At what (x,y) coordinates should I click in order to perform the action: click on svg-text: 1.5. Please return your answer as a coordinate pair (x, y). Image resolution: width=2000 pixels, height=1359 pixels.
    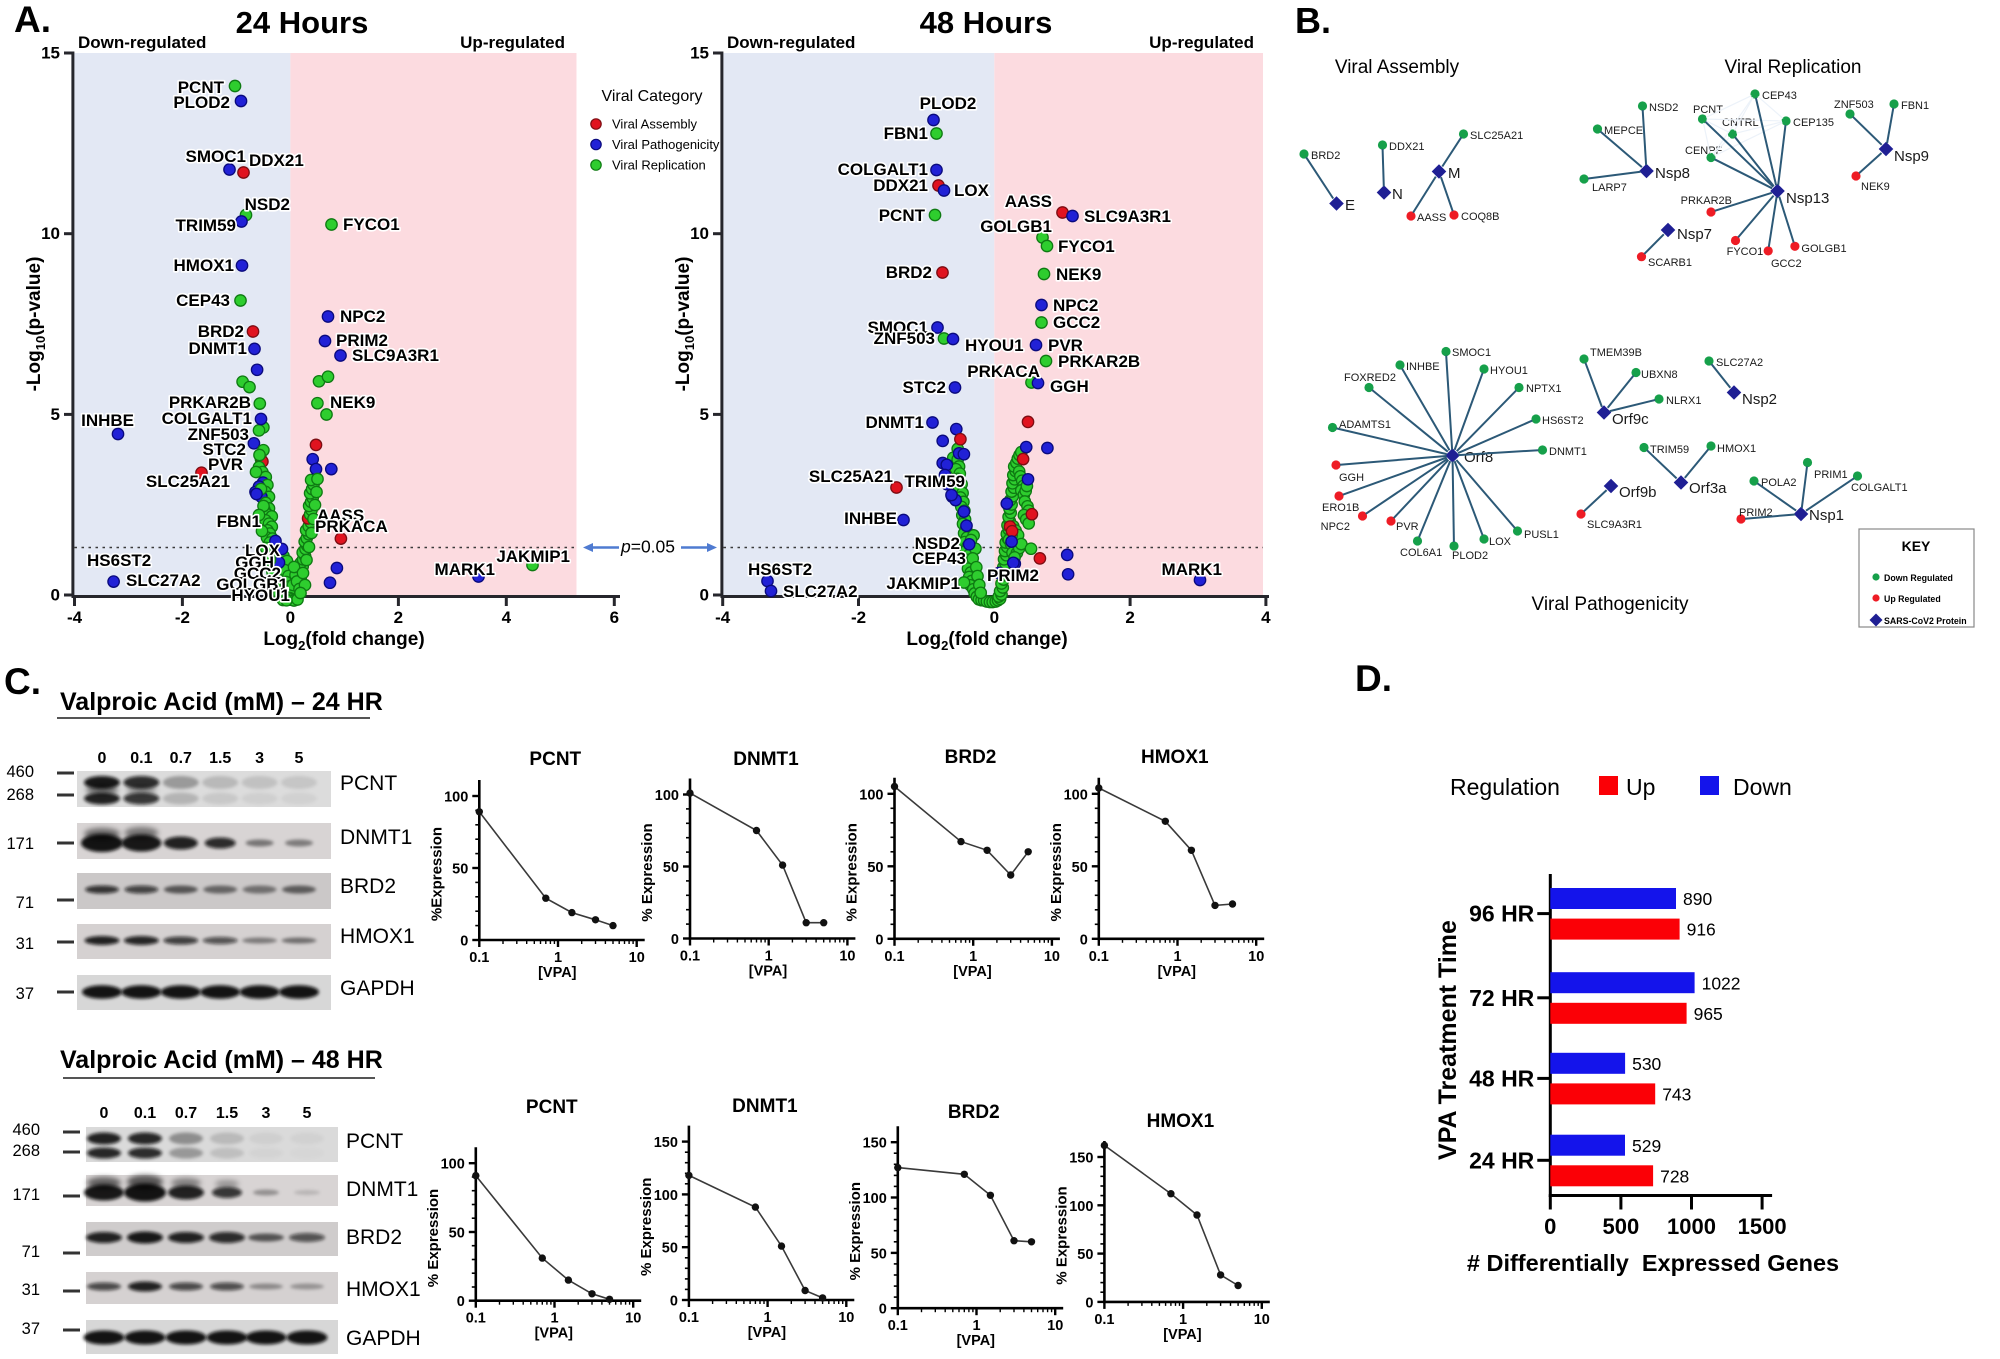
    Looking at the image, I should click on (227, 1113).